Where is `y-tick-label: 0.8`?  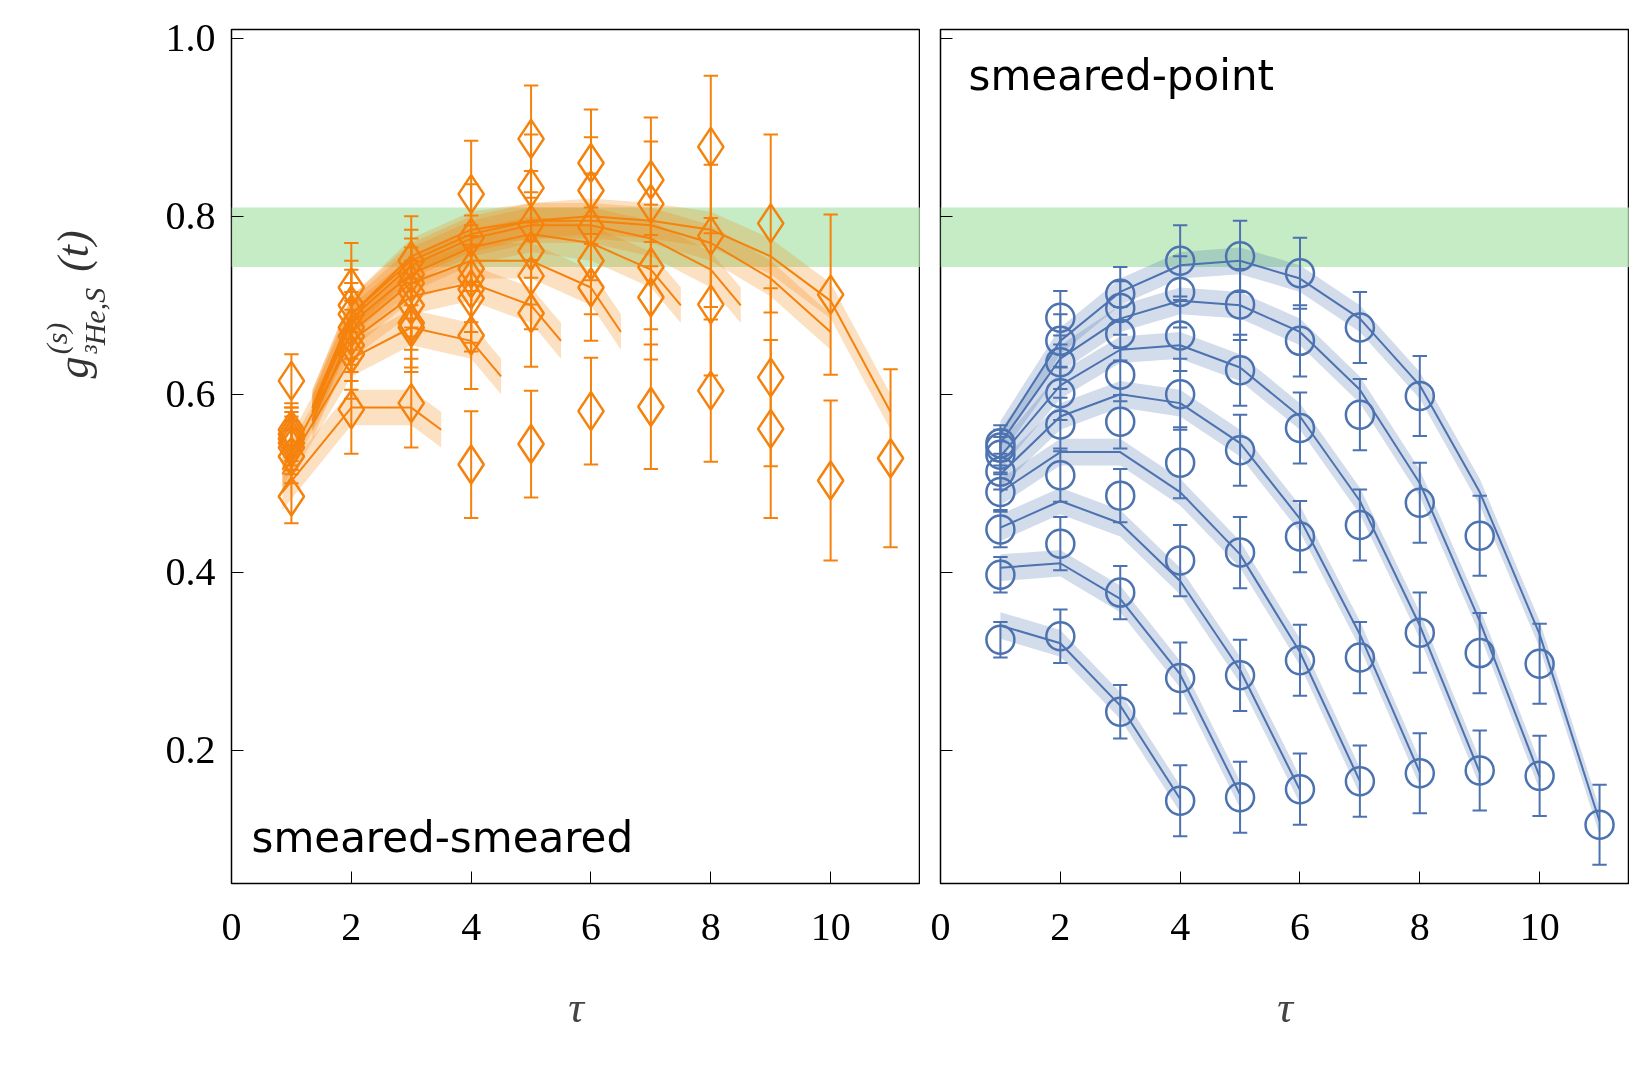
y-tick-label: 0.8 is located at coordinates (190, 216).